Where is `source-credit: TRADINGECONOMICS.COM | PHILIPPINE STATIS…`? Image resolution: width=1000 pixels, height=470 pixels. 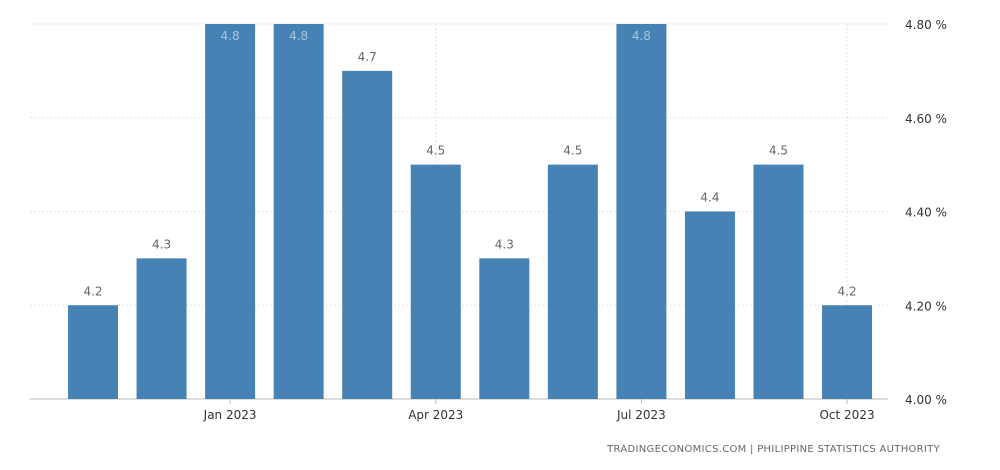
source-credit: TRADINGECONOMICS.COM | PHILIPPINE STATIS… is located at coordinates (773, 449).